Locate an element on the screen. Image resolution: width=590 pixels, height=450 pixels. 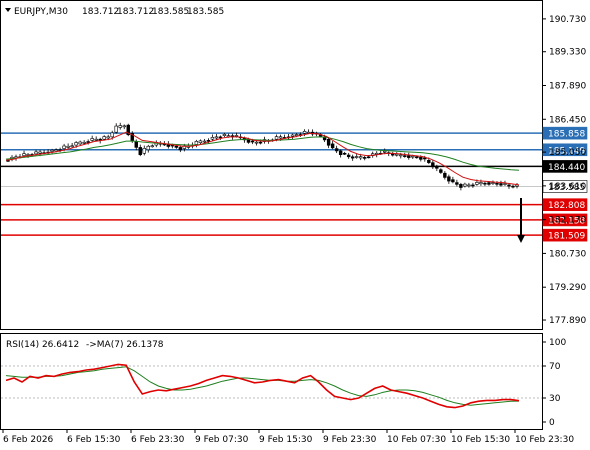
price-tick-label: 179.290 is located at coordinates (567, 288).